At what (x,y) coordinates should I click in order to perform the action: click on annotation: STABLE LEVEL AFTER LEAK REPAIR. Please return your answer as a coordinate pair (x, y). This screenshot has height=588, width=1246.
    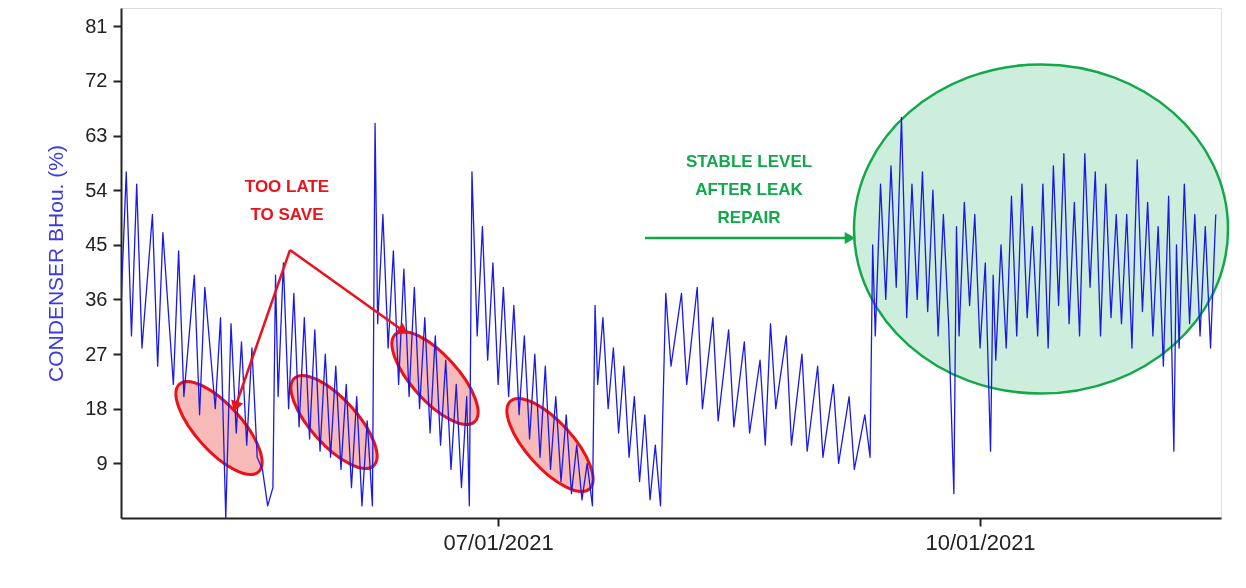
    Looking at the image, I should click on (749, 189).